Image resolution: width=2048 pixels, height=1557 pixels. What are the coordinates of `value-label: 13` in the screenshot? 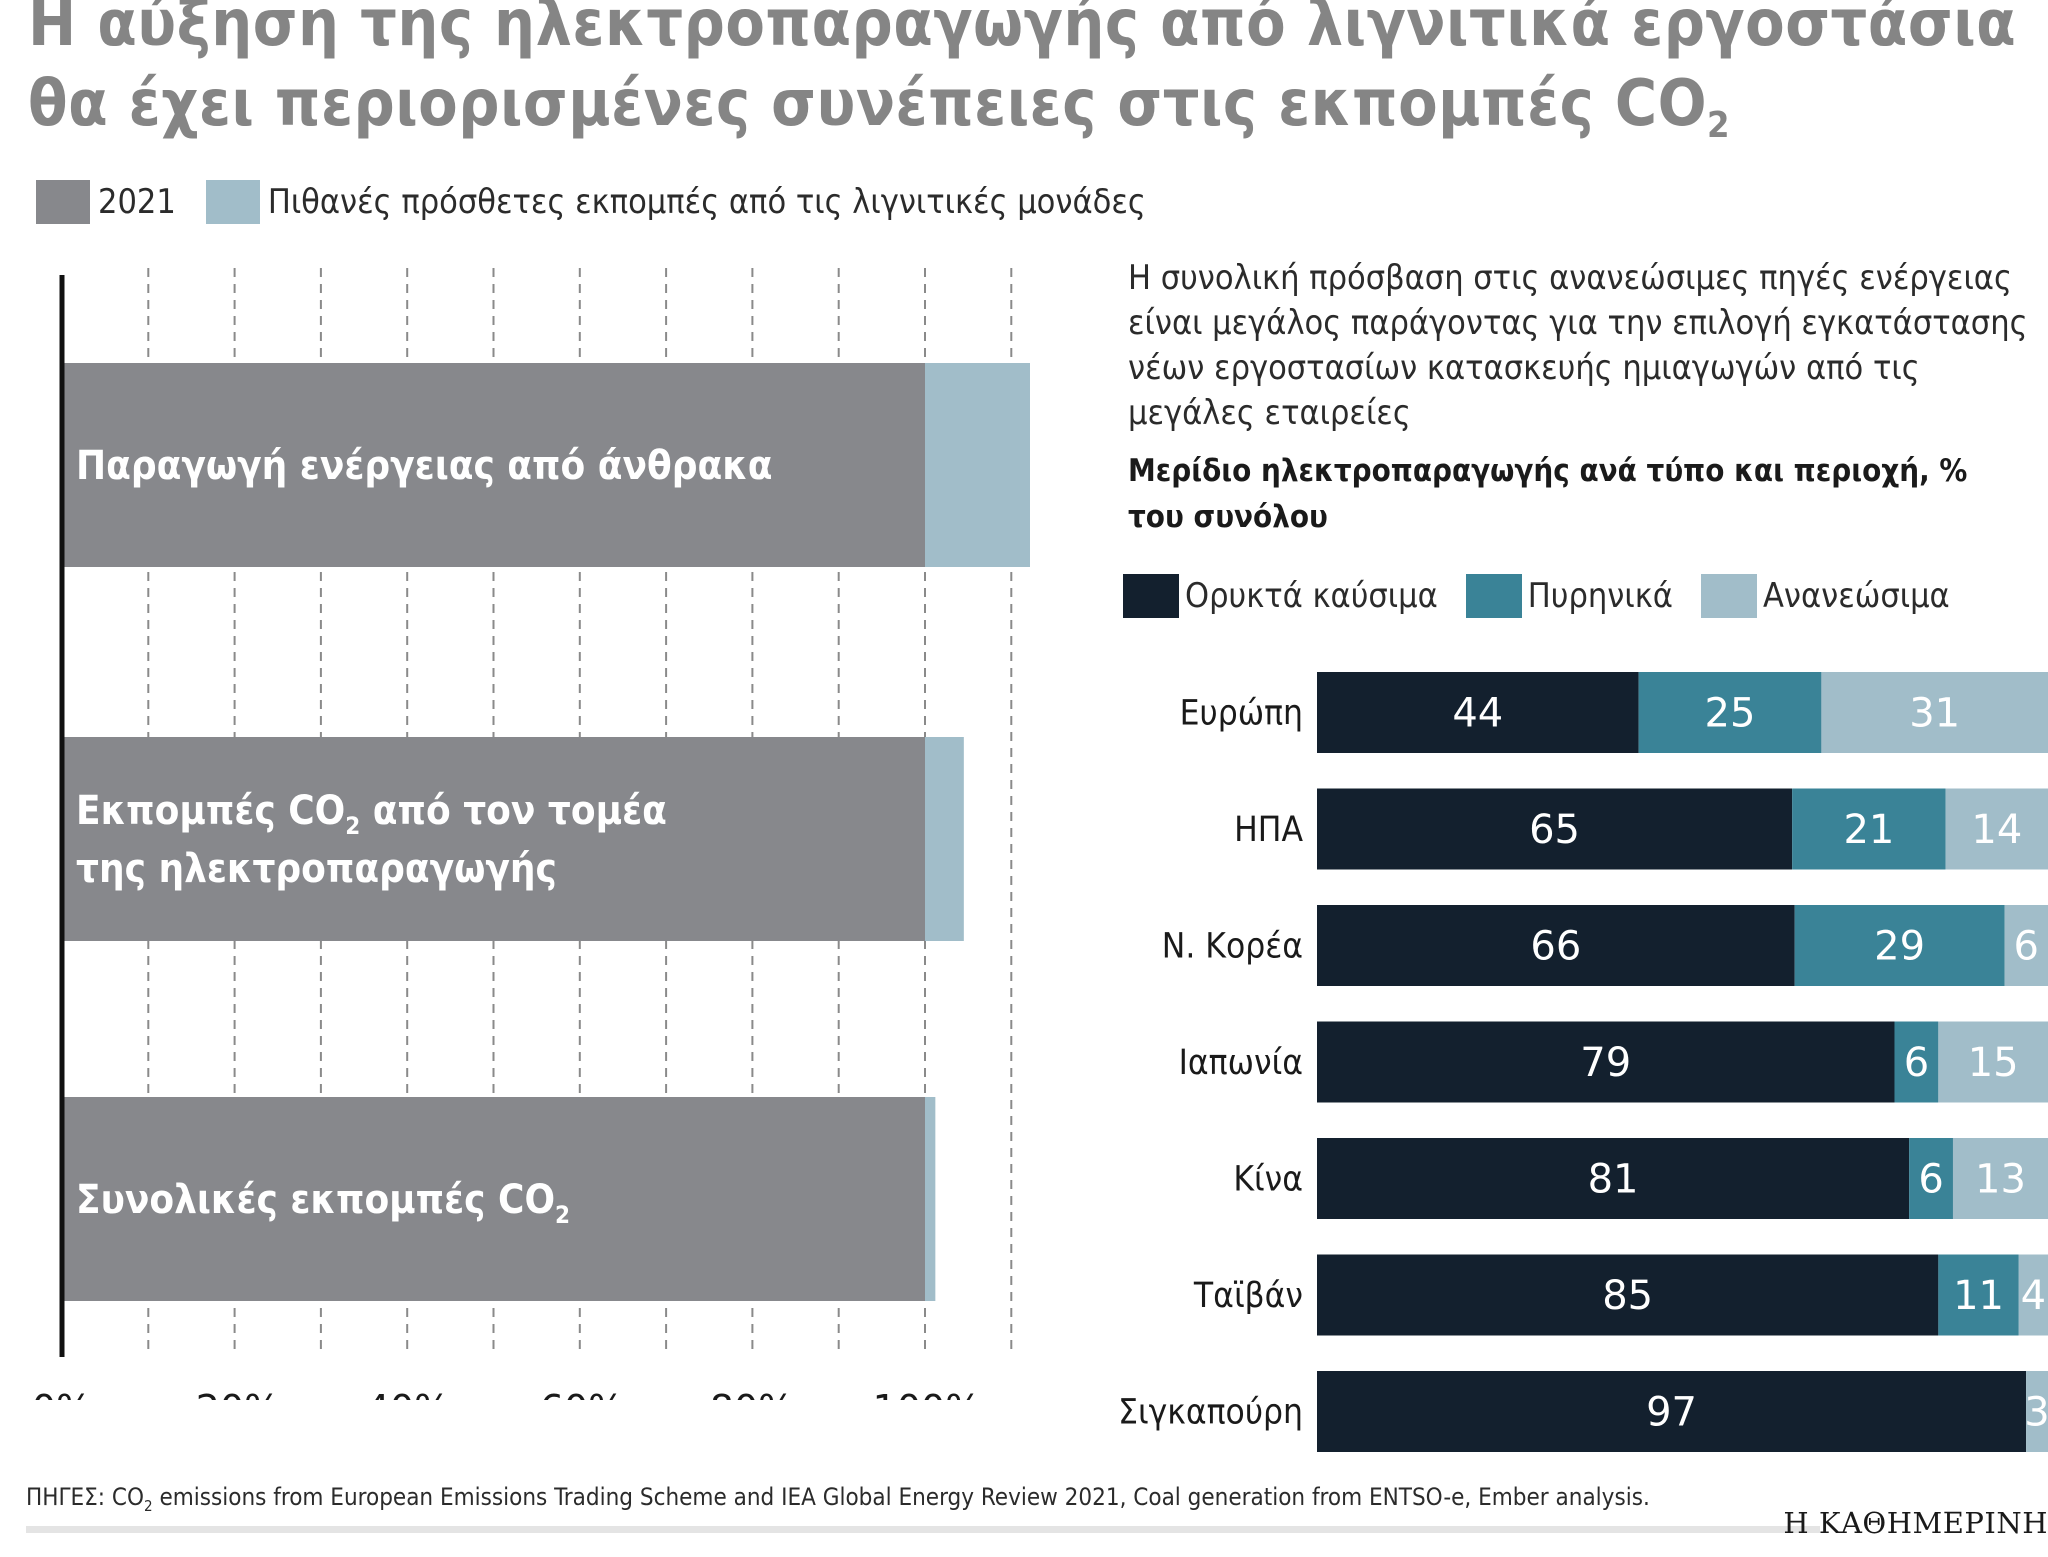 It's located at (2000, 1180).